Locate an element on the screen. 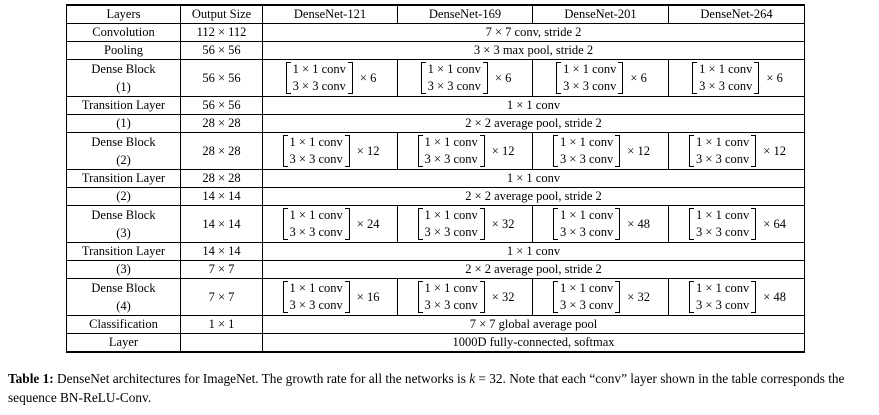  layer-label-index: (2) is located at coordinates (123, 196).